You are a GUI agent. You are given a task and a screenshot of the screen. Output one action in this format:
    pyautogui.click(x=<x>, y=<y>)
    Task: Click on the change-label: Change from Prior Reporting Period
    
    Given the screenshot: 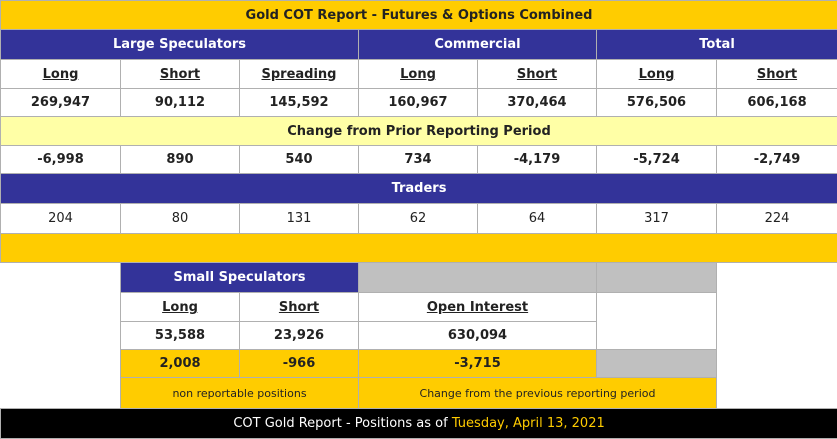 What is the action you would take?
    pyautogui.click(x=419, y=131)
    